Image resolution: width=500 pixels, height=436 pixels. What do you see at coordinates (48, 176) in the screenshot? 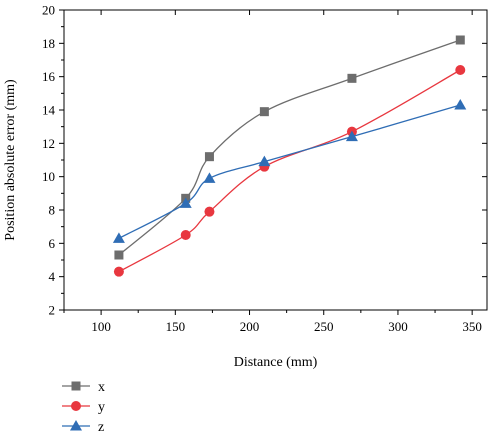
I see `y-tick-label: 10` at bounding box center [48, 176].